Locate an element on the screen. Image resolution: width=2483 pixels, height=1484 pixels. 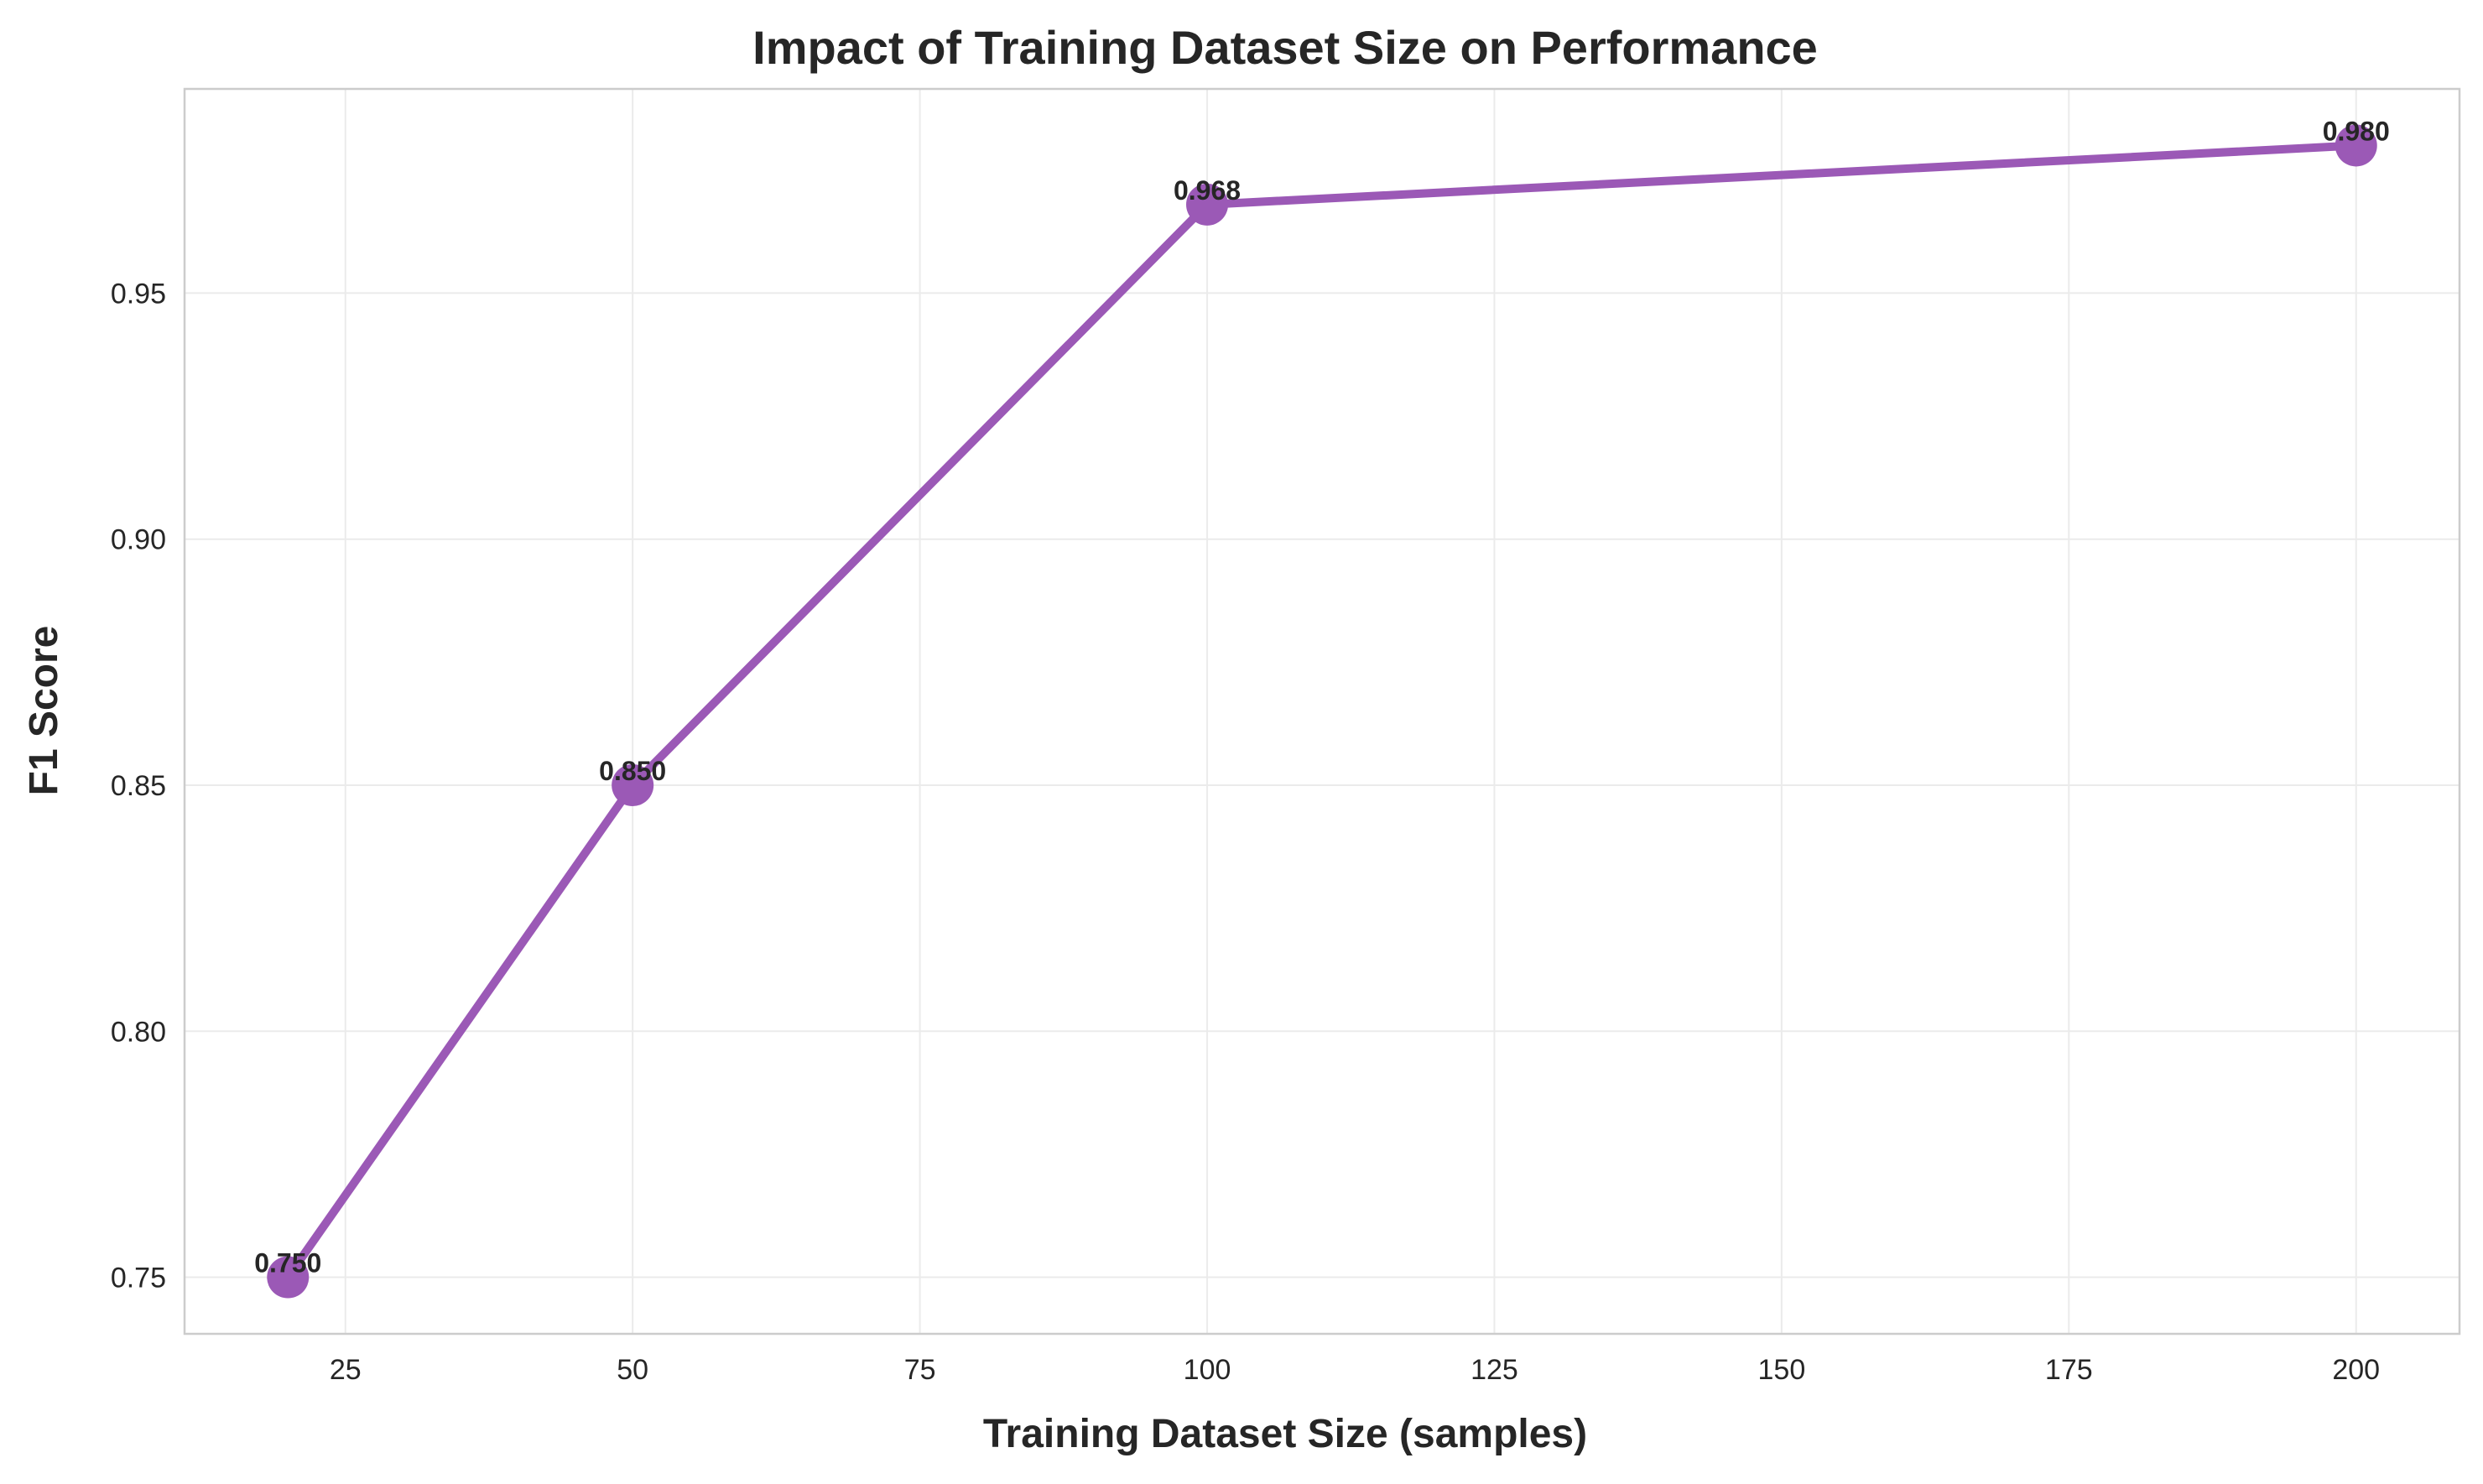
x-tick-label: 50 is located at coordinates (632, 1370).